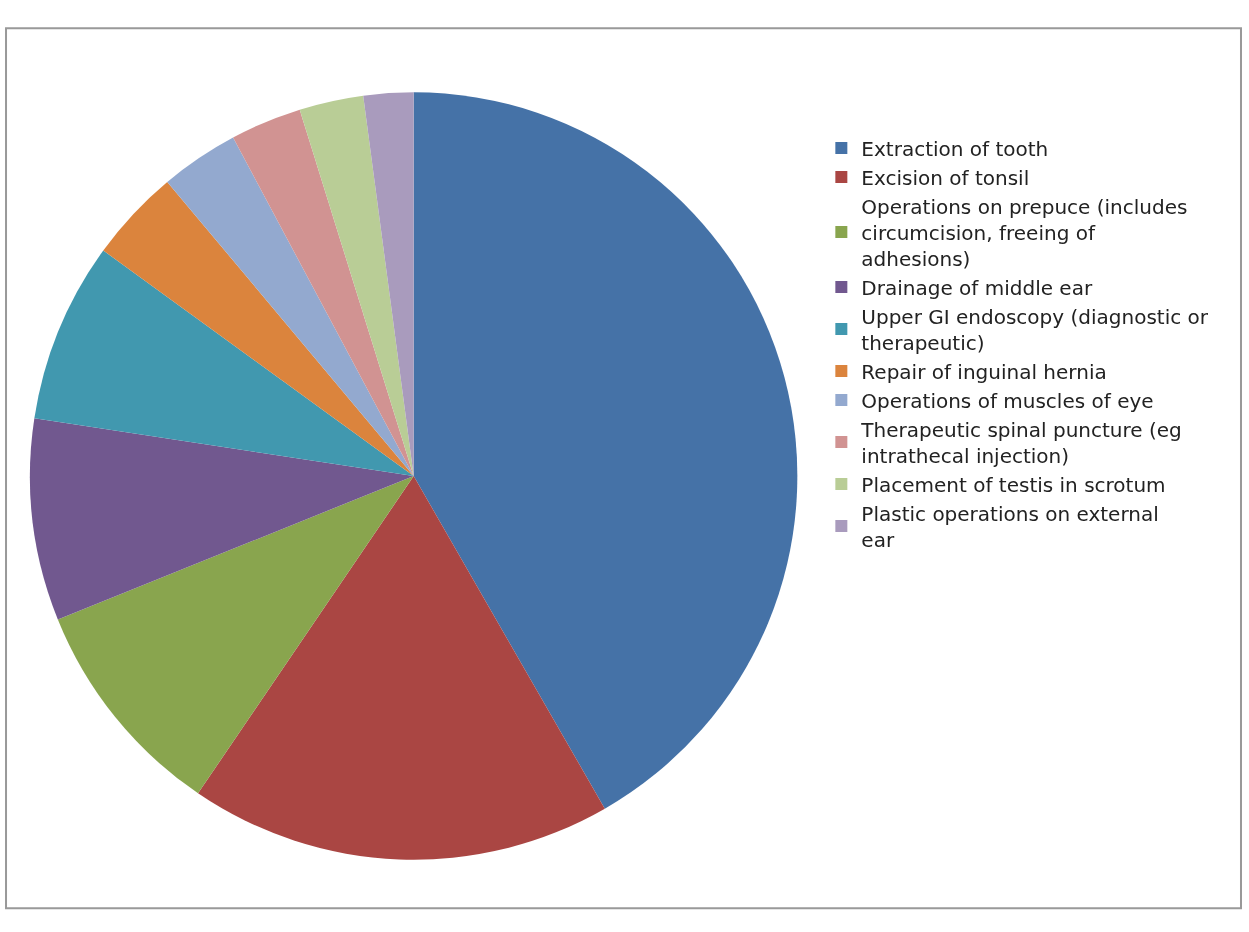 The width and height of the screenshot is (1249, 932). What do you see at coordinates (1007, 400) in the screenshot?
I see `legend-label: Operations of muscles of eye` at bounding box center [1007, 400].